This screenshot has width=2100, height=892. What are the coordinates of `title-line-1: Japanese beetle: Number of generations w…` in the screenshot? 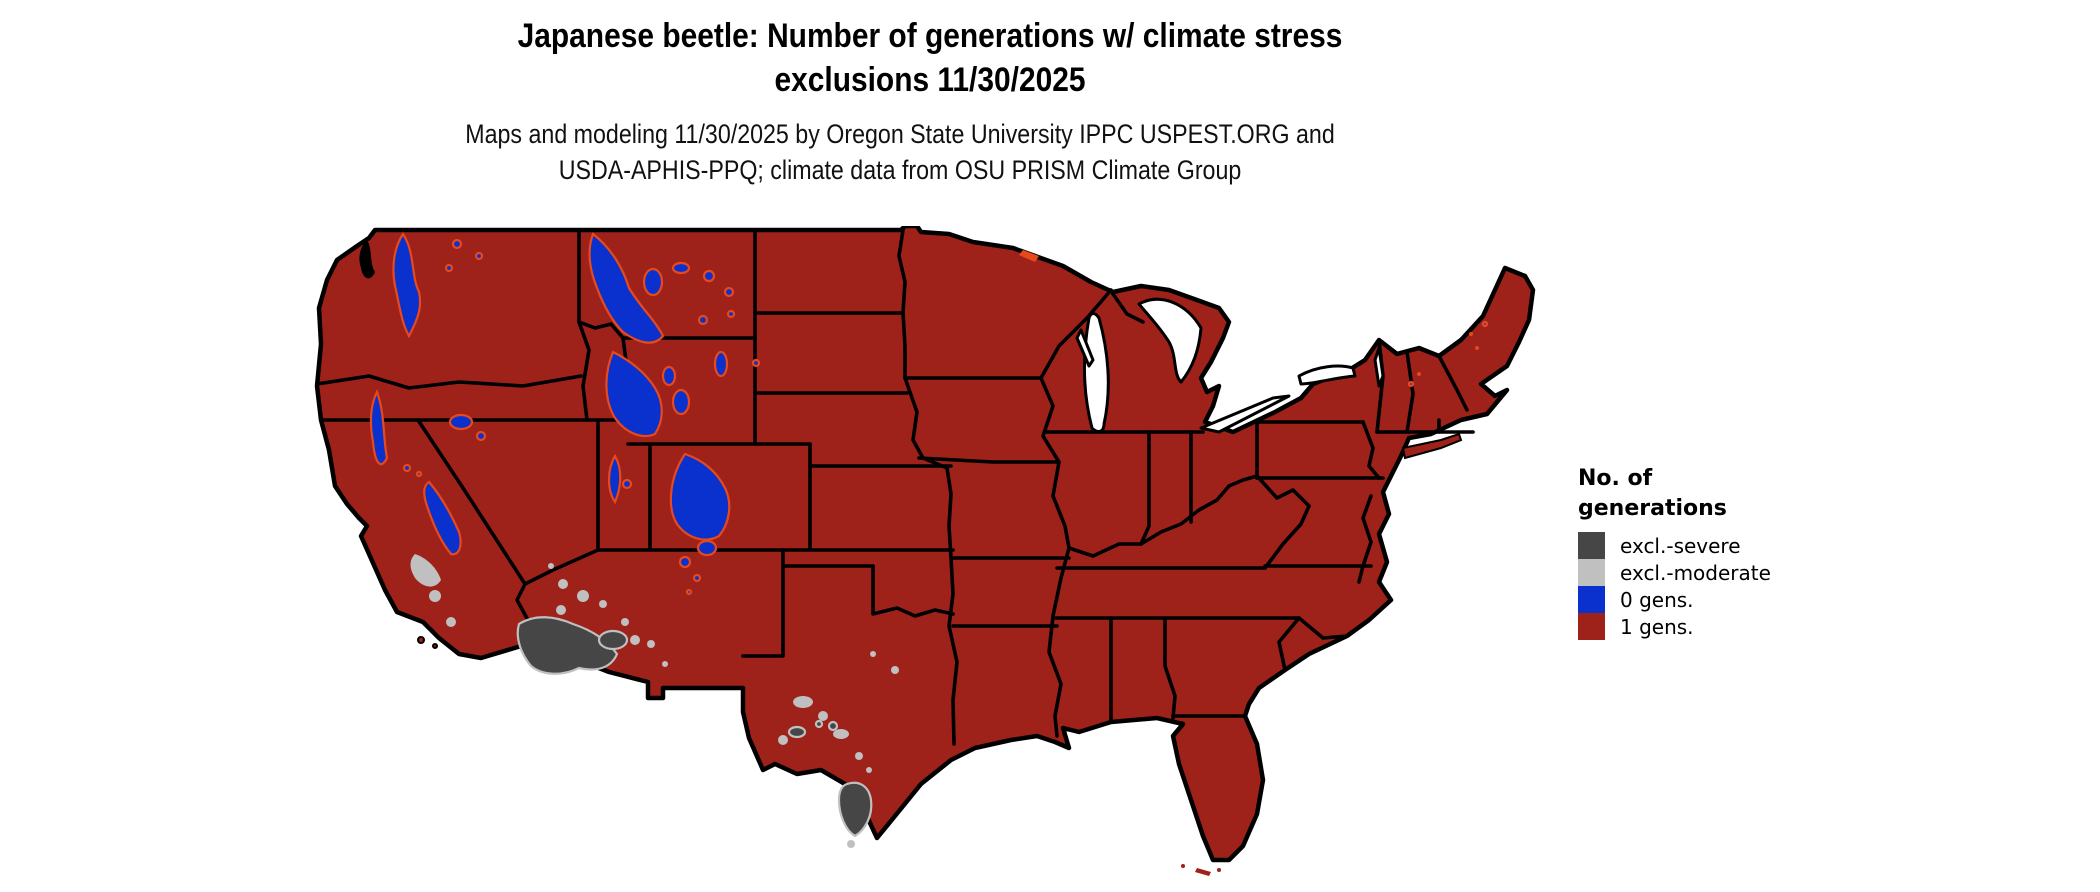 It's located at (930, 36).